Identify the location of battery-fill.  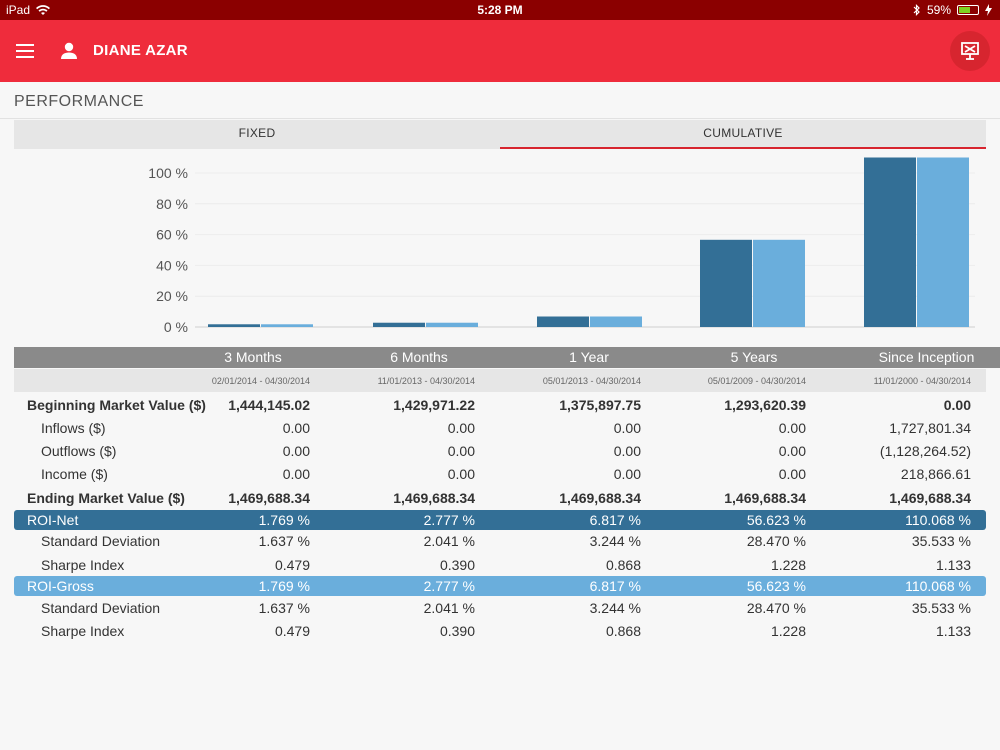
(964, 10).